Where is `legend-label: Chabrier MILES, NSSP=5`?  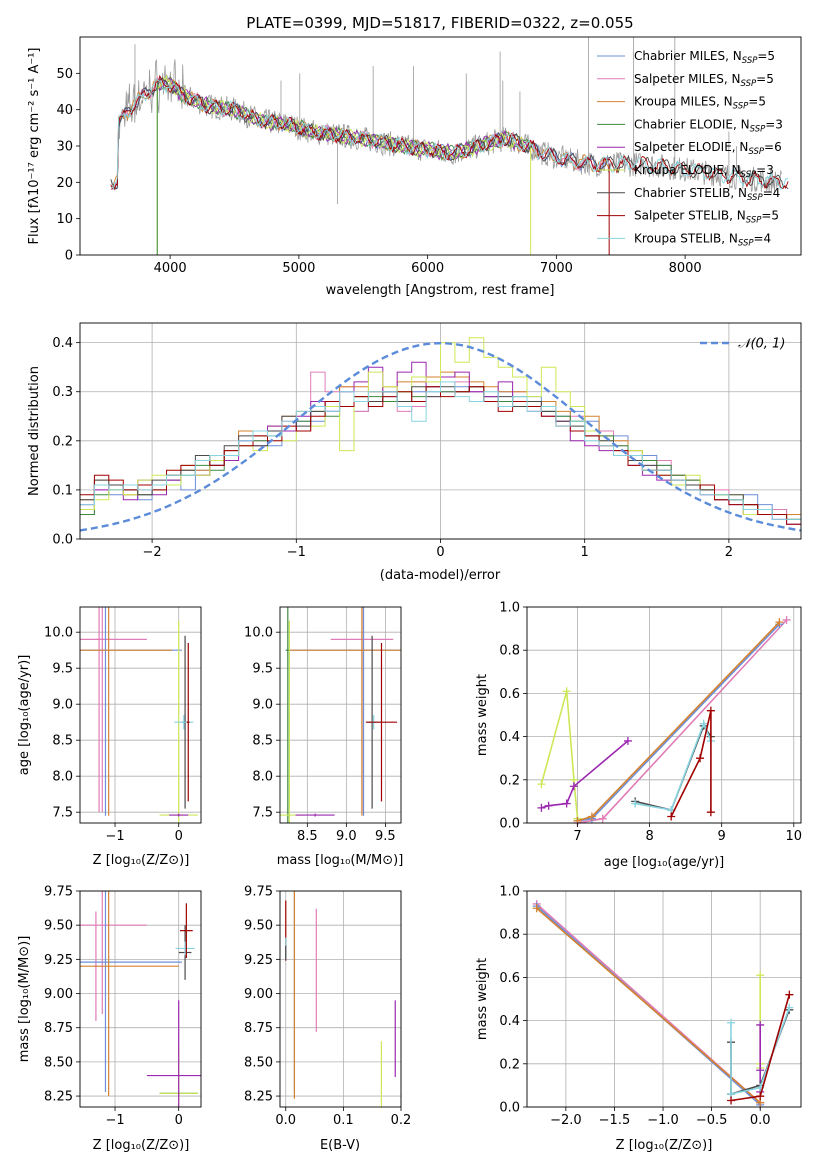
legend-label: Chabrier MILES, NSSP=5 is located at coordinates (704, 57).